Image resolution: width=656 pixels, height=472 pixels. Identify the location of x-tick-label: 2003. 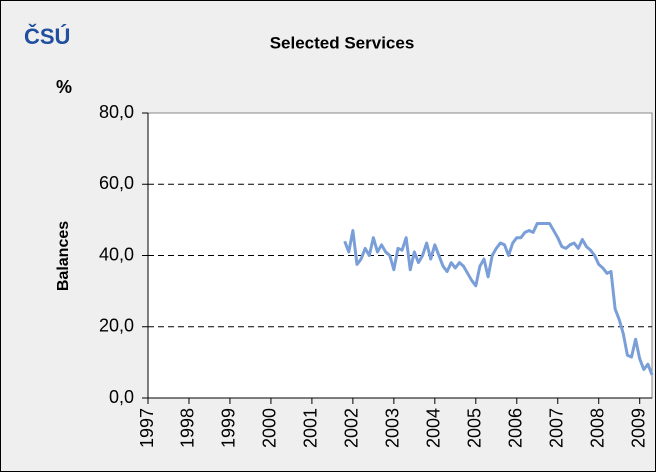
(393, 428).